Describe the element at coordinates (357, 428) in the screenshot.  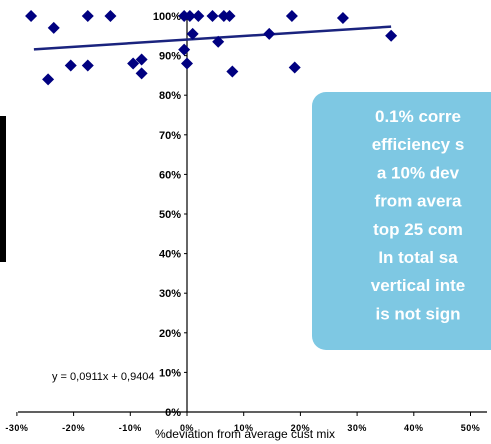
I see `x-tick-label: 30%` at that location.